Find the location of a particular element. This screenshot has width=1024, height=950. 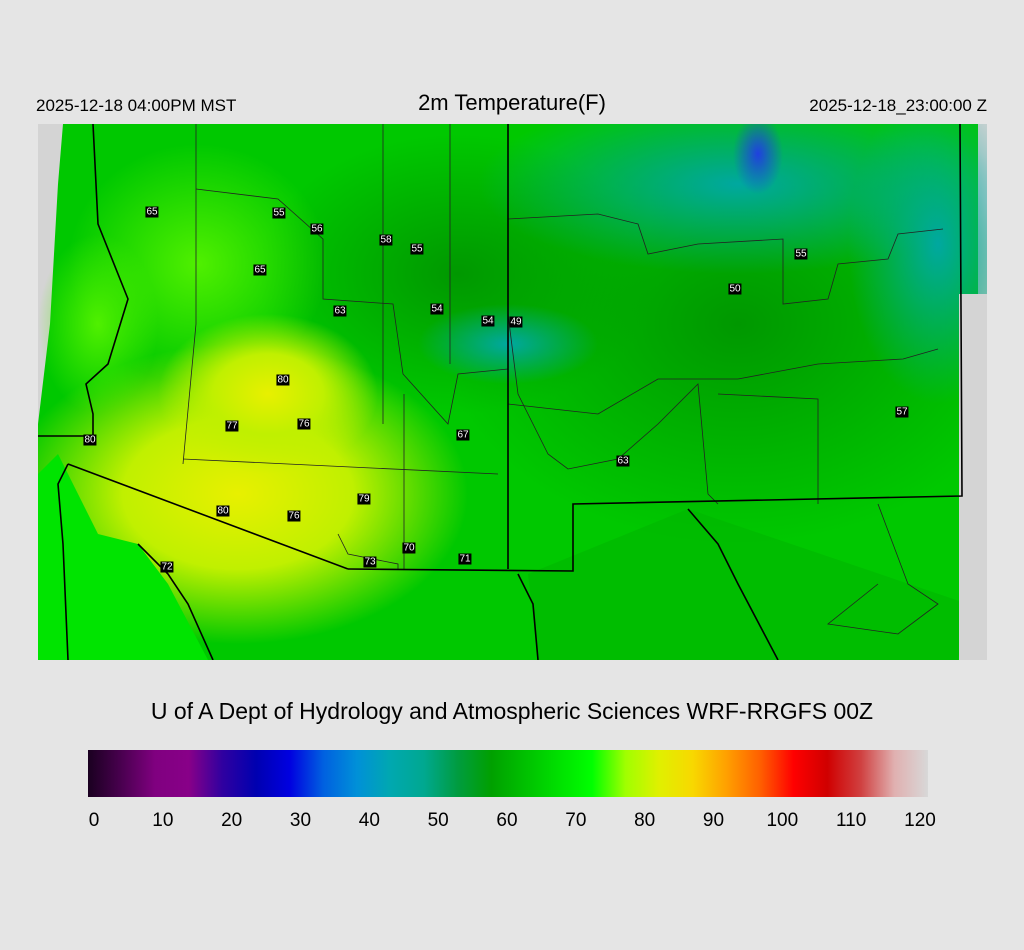

station-temp-label: 77 is located at coordinates (232, 426).